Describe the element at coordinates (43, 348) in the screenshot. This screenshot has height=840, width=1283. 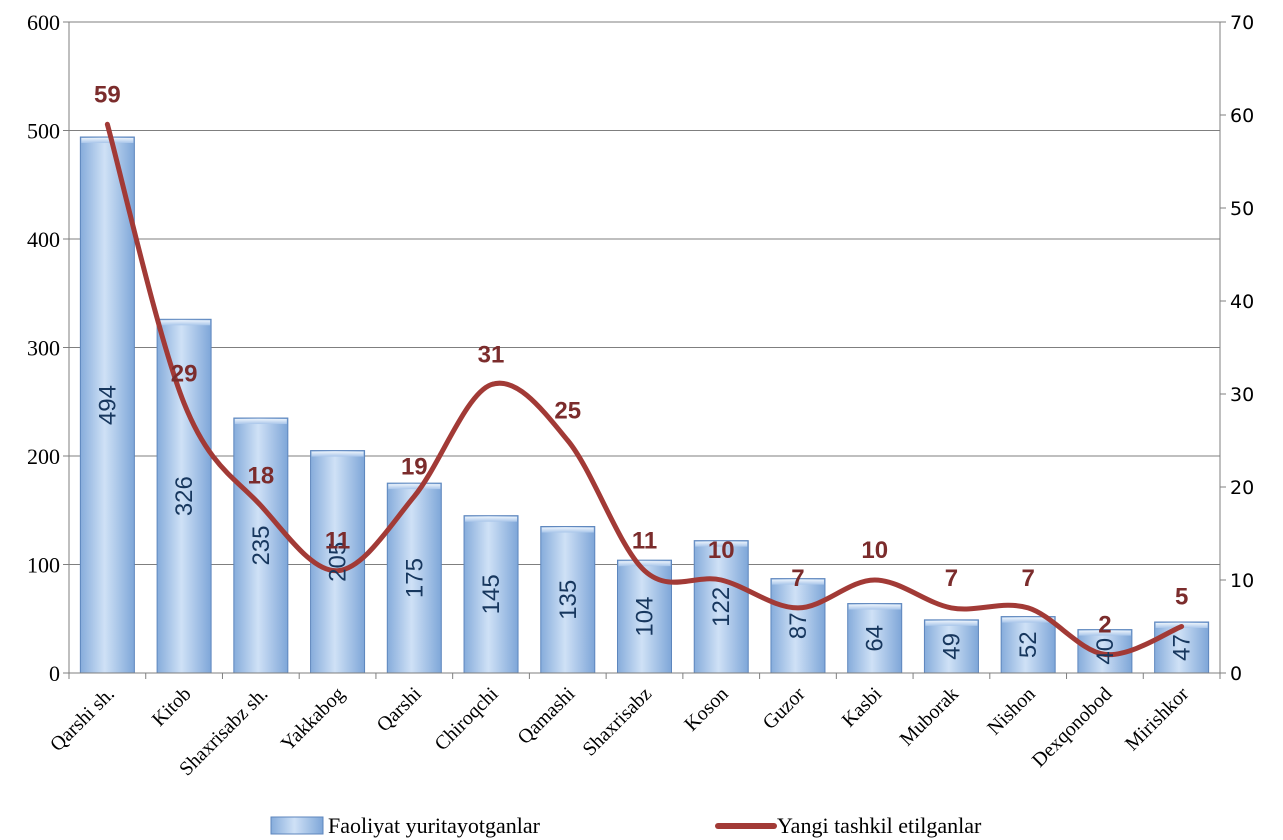
I see `y-left-tick-label: 300` at that location.